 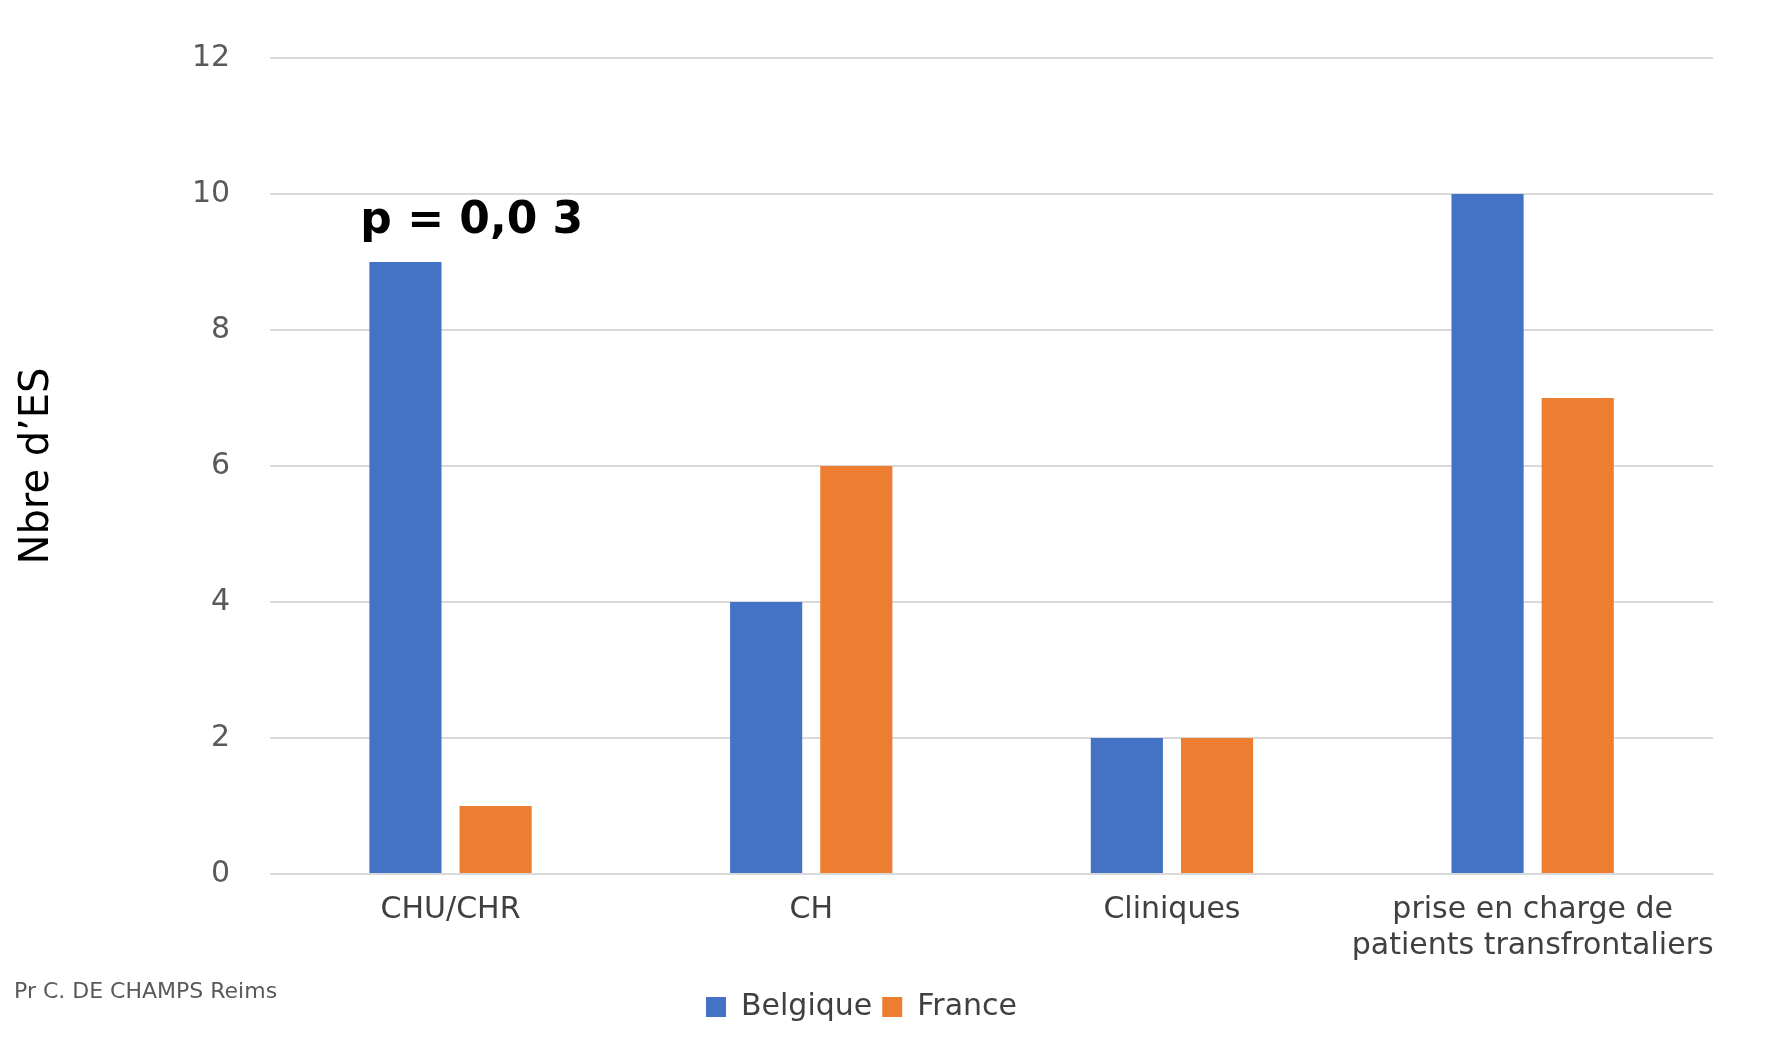 What do you see at coordinates (967, 1004) in the screenshot?
I see `legend-label: France` at bounding box center [967, 1004].